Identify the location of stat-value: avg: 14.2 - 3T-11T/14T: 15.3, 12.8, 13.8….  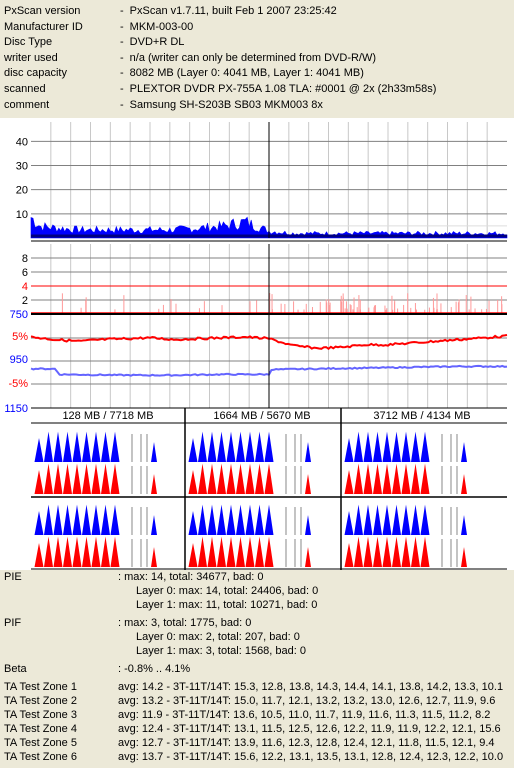
(311, 687).